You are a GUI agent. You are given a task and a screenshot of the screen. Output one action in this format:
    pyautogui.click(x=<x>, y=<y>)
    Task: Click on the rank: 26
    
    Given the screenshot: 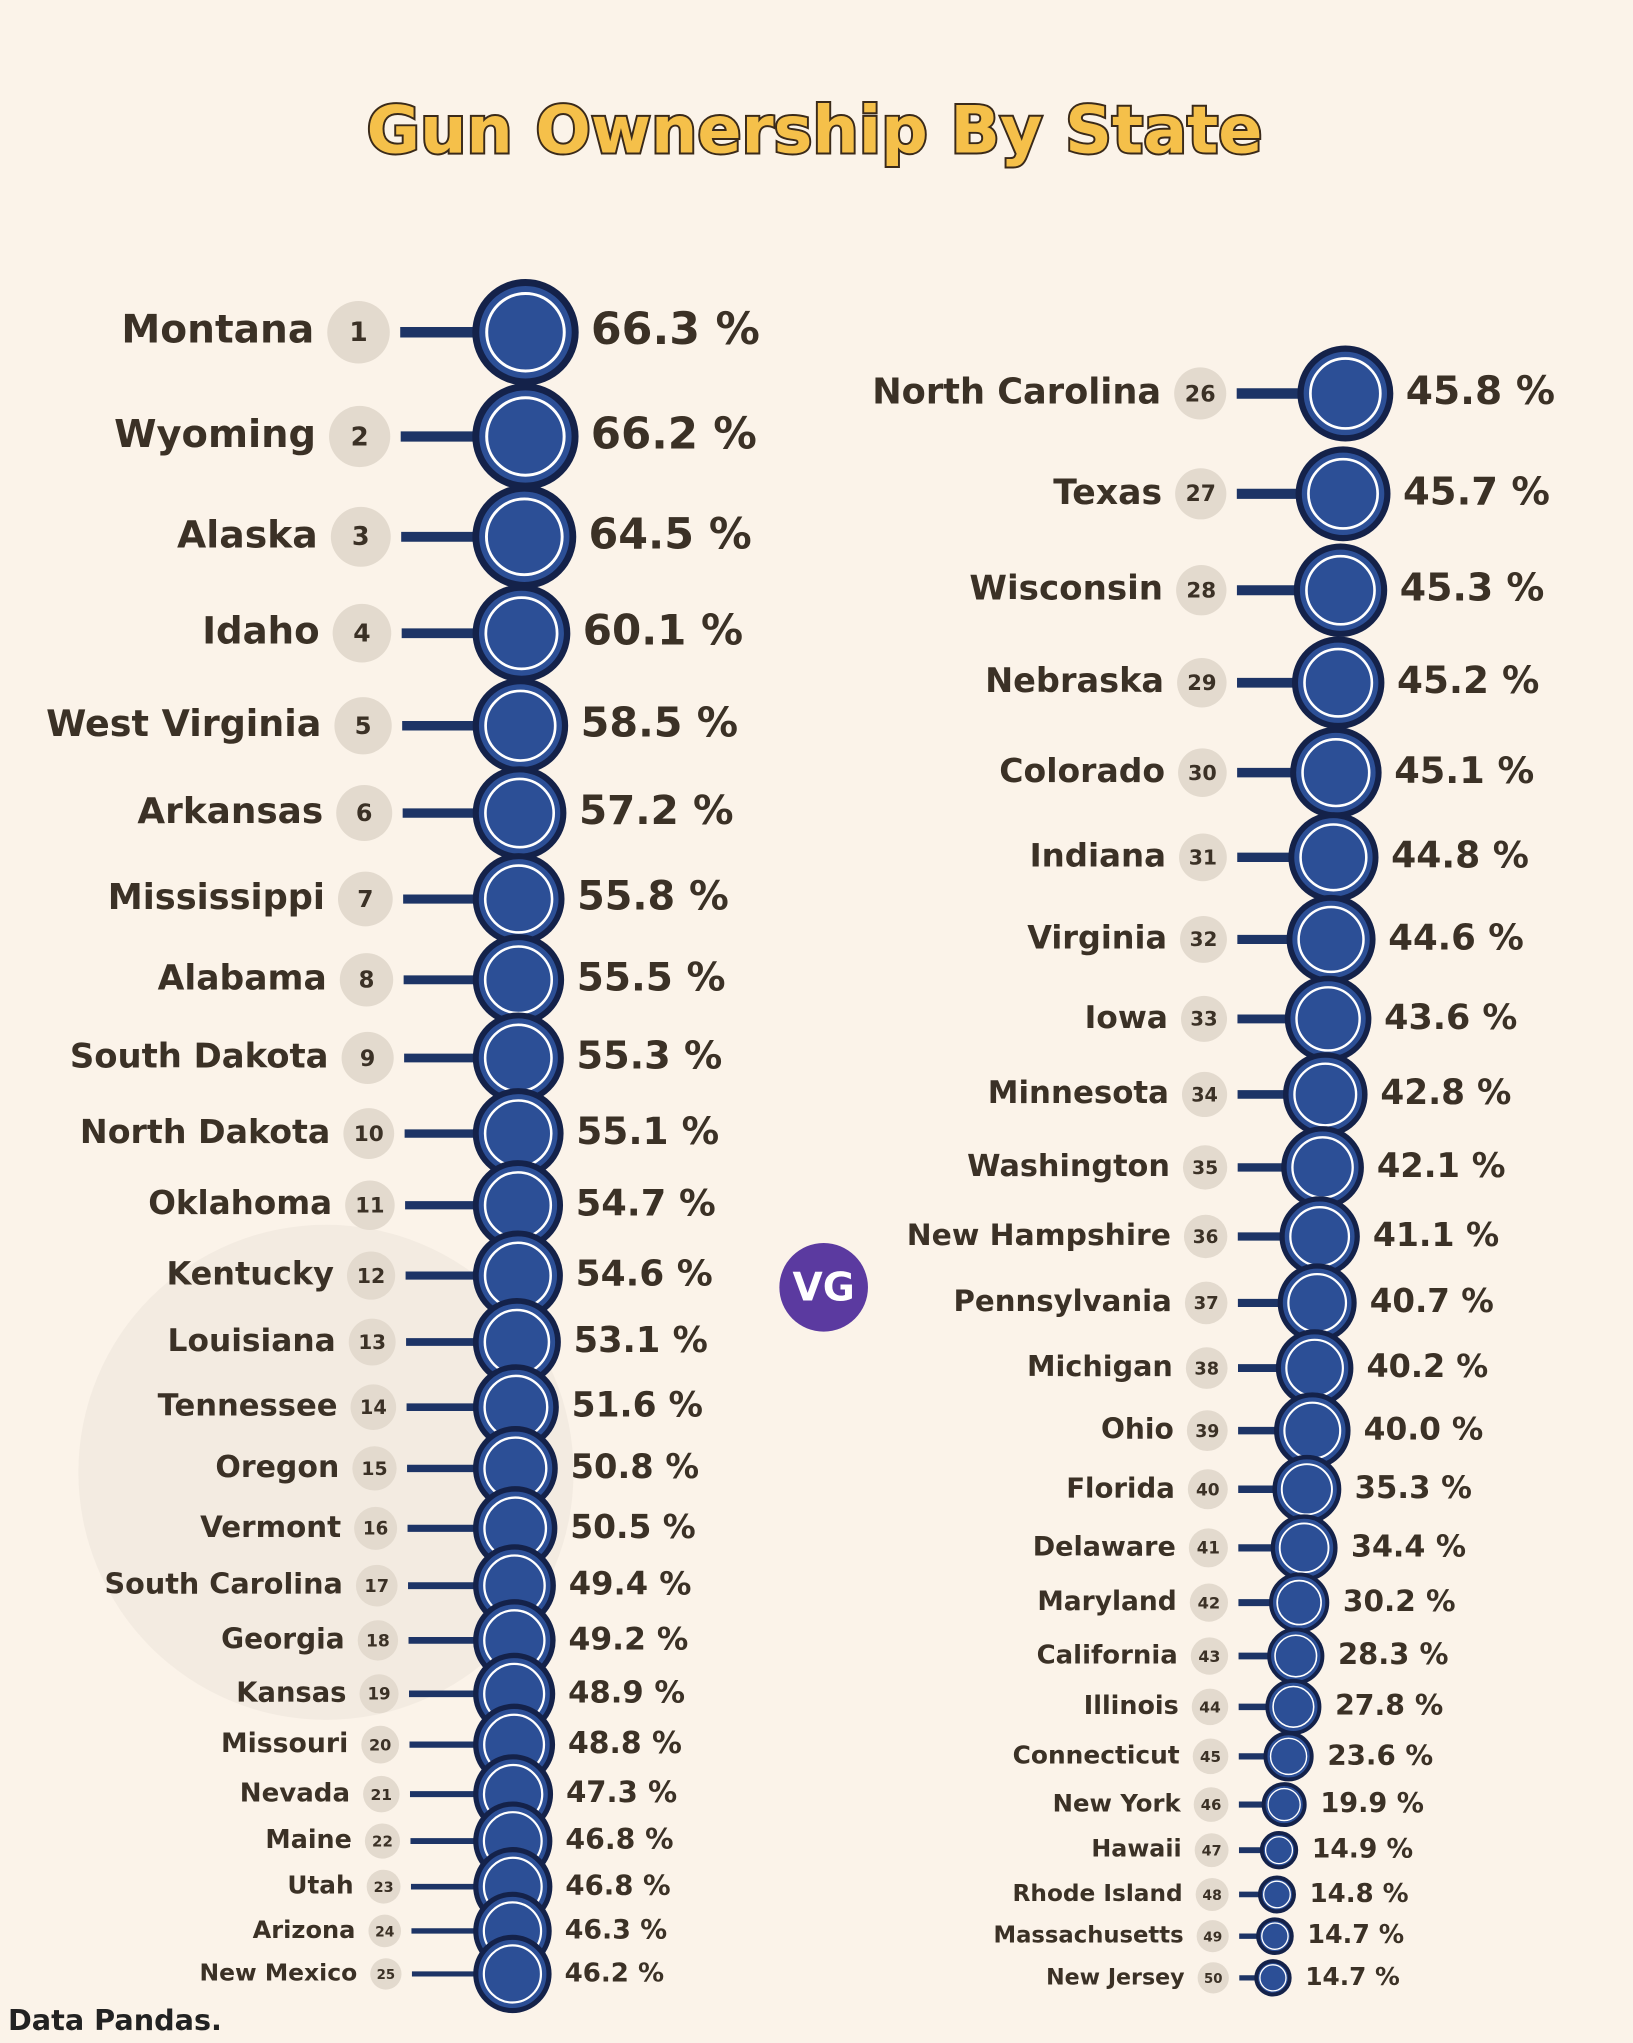 What is the action you would take?
    pyautogui.click(x=1200, y=394)
    